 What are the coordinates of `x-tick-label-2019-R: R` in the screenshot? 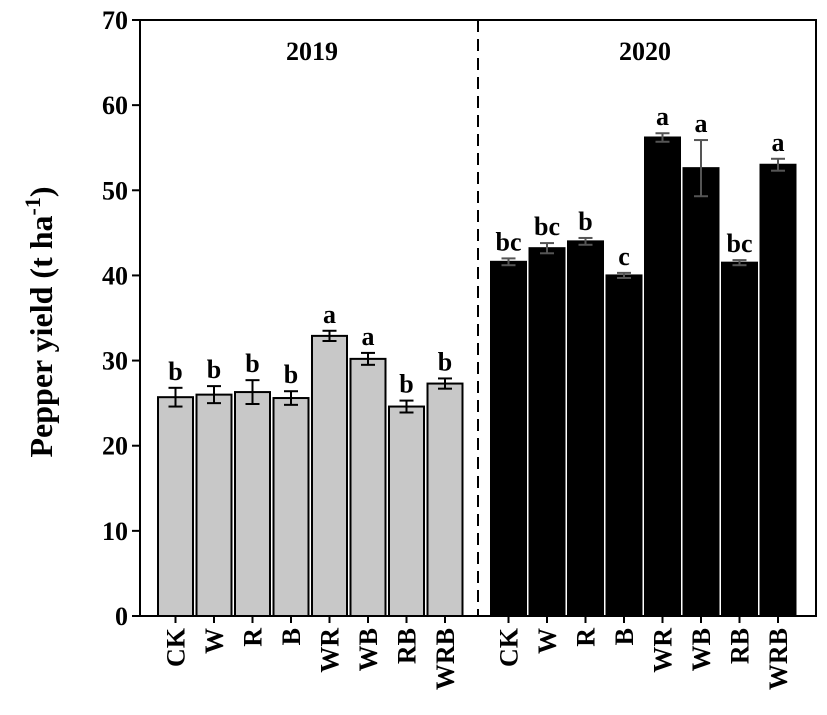 It's located at (253, 637).